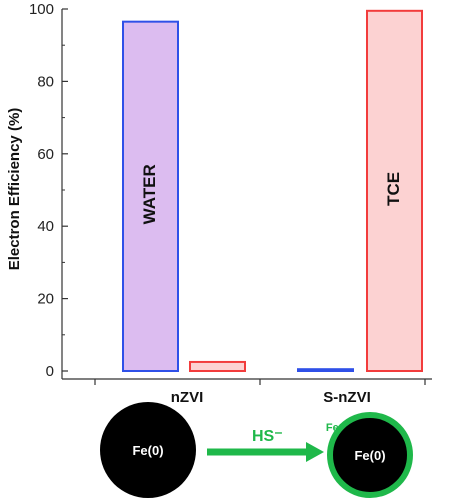  Describe the element at coordinates (45, 81) in the screenshot. I see `y-tick-label: 80` at that location.